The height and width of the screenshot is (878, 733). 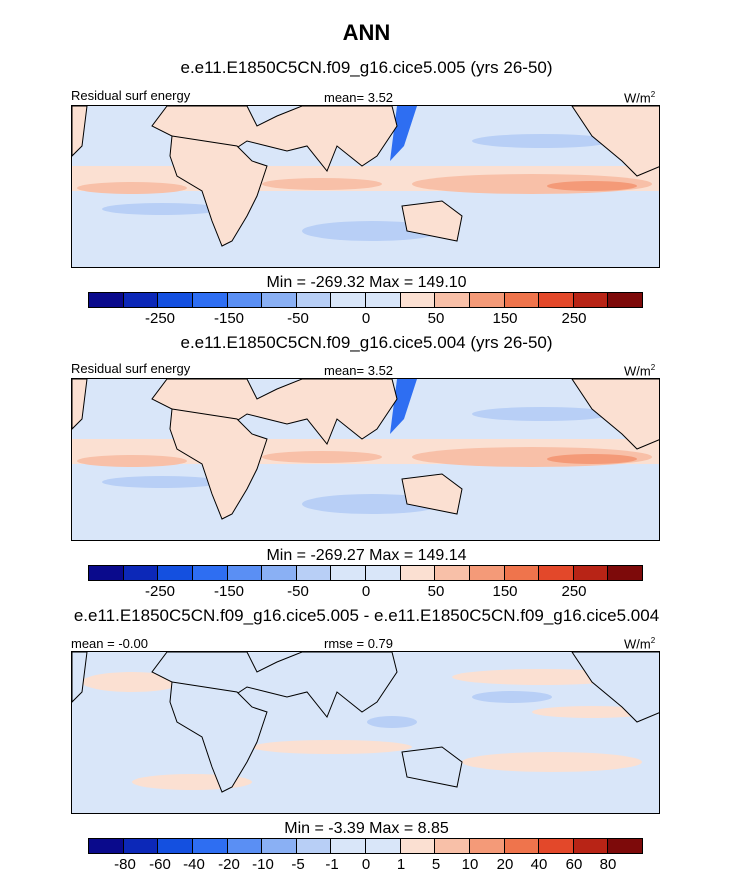 I want to click on panel1-map, so click(x=365, y=186).